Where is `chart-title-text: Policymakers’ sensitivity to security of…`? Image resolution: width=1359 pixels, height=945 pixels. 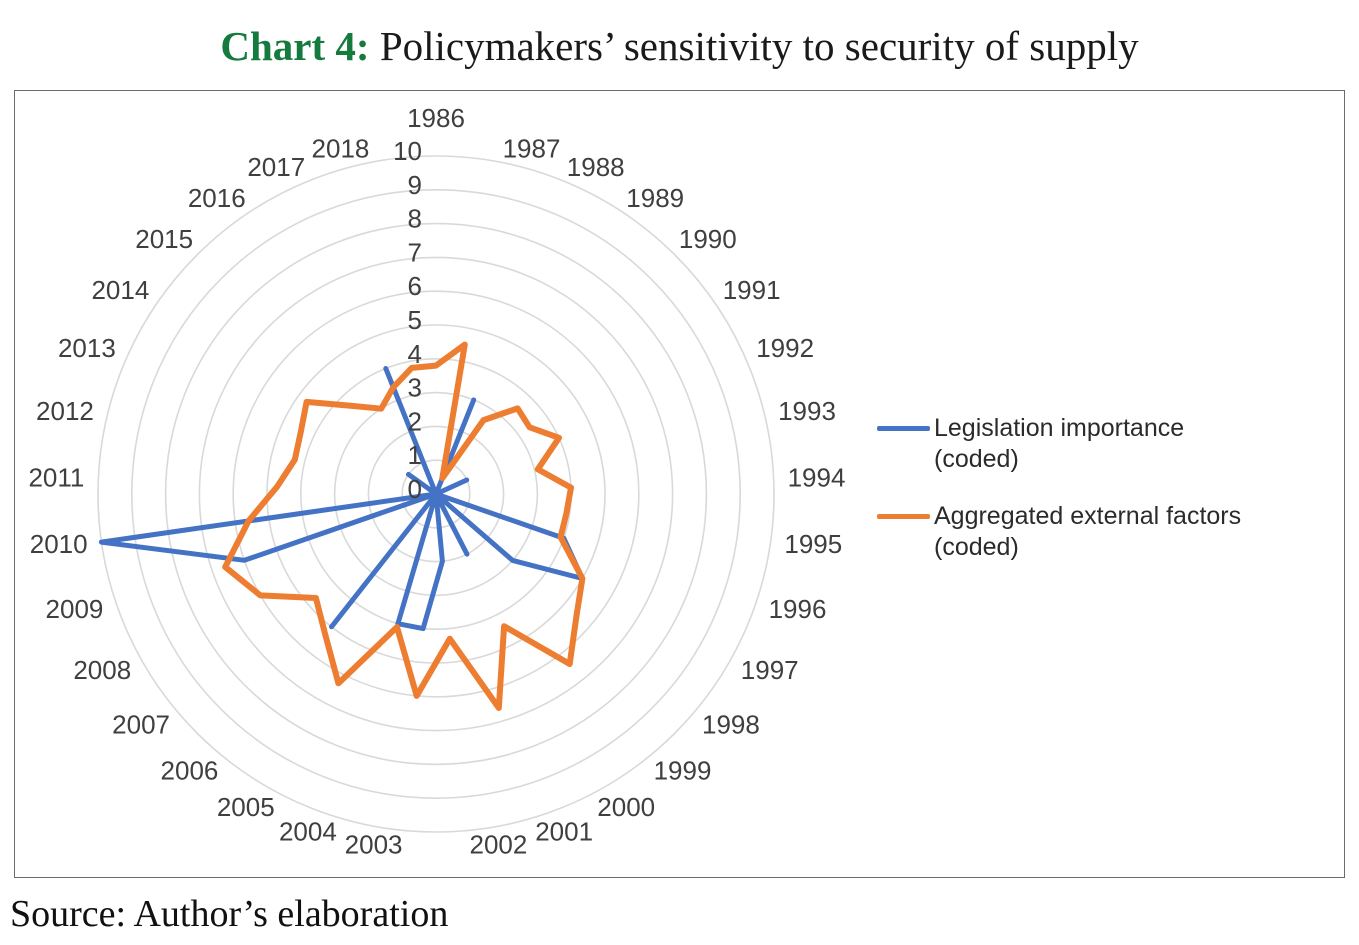 chart-title-text: Policymakers’ sensitivity to security of… is located at coordinates (754, 46).